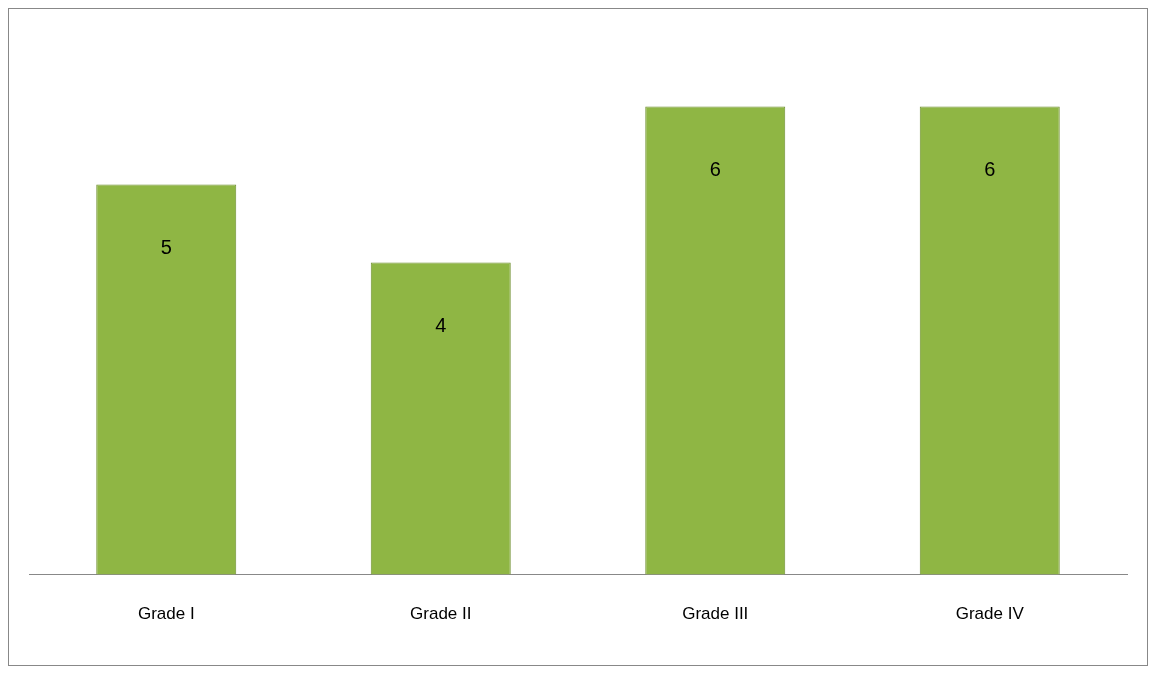 This screenshot has height=674, width=1156. What do you see at coordinates (441, 325) in the screenshot?
I see `data-label: 4` at bounding box center [441, 325].